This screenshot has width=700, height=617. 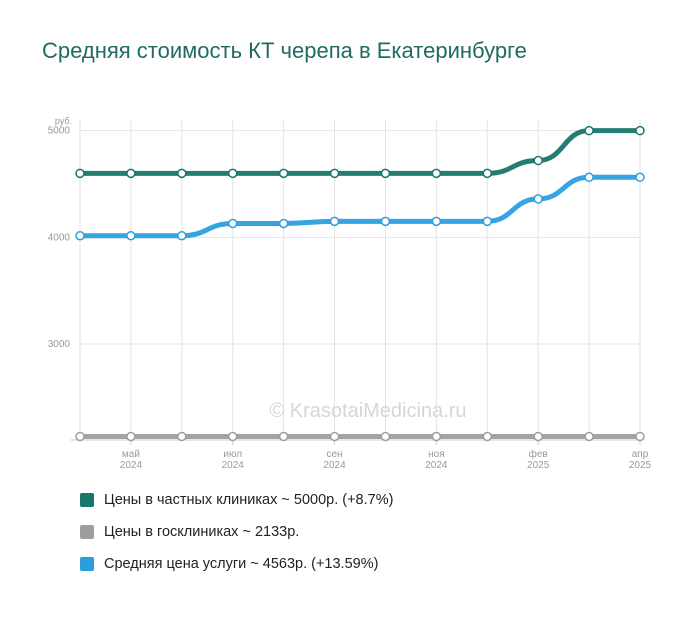 What do you see at coordinates (360, 152) in the screenshot?
I see `series-line-private` at bounding box center [360, 152].